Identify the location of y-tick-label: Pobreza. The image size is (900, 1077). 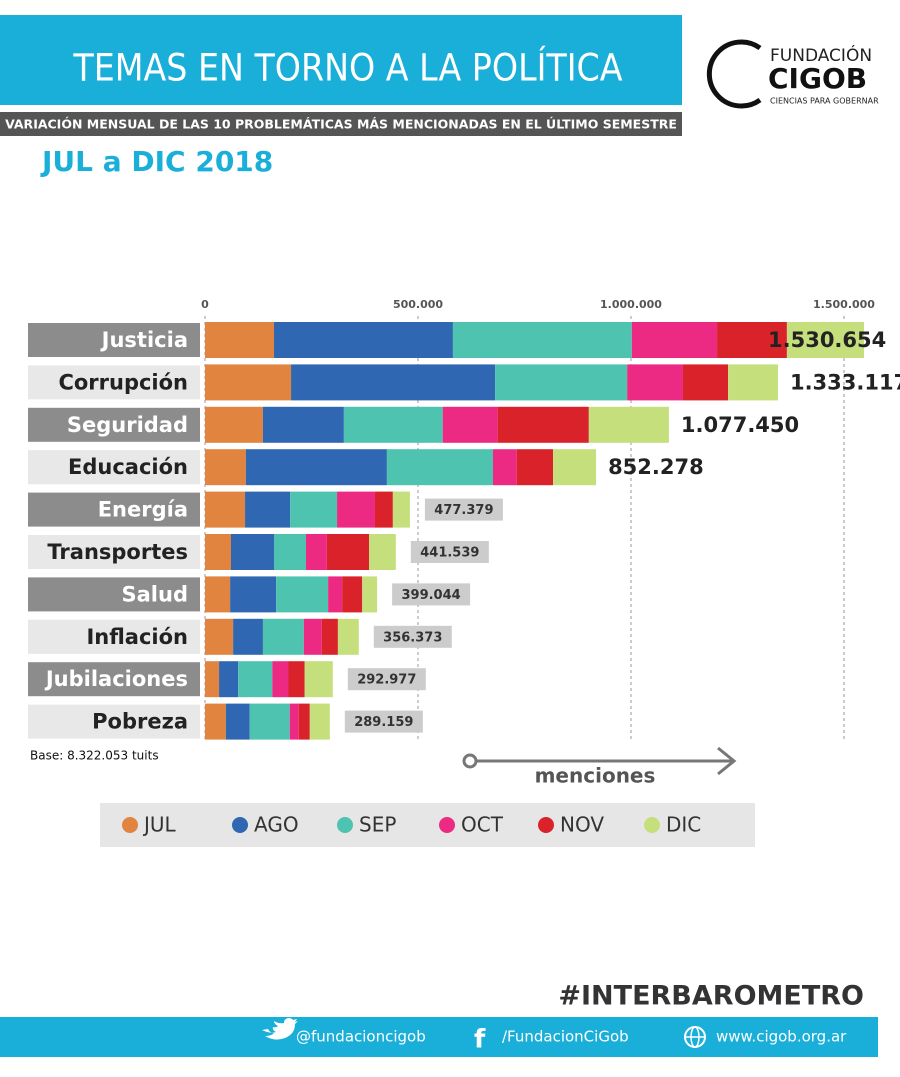
(140, 722).